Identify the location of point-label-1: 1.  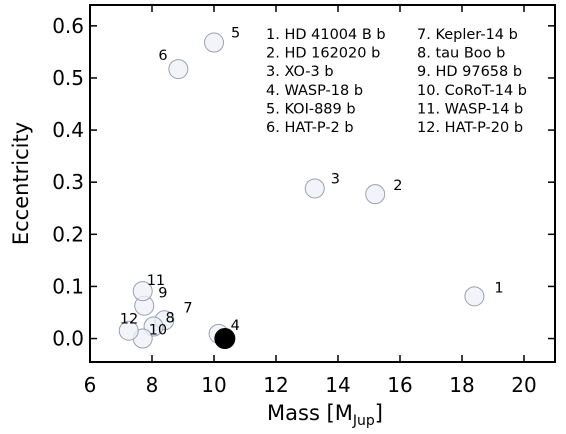
(498, 288).